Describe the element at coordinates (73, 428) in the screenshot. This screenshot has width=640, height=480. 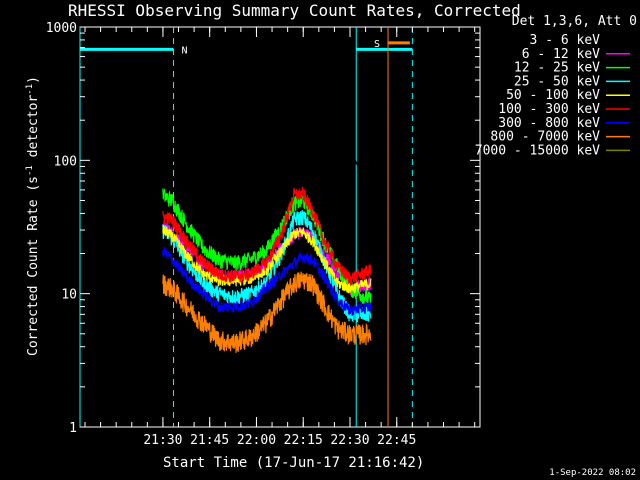
I see `y-tick-label: 1` at that location.